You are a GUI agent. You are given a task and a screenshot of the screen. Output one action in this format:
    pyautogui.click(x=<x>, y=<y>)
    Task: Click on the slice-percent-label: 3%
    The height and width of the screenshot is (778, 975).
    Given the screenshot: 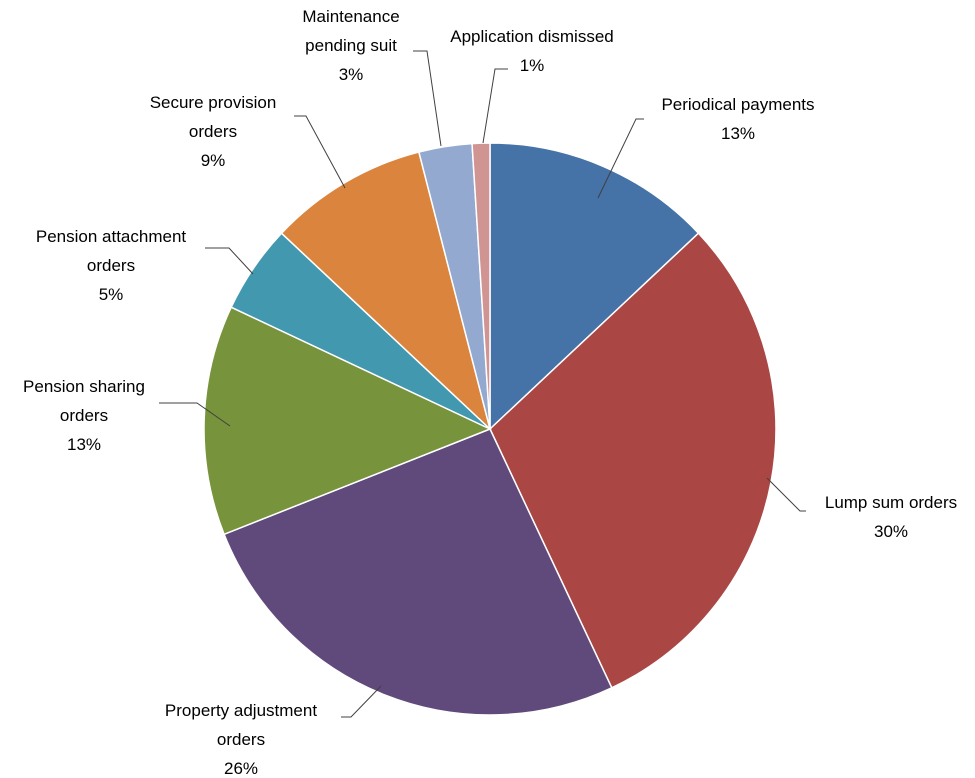 What is the action you would take?
    pyautogui.click(x=351, y=74)
    